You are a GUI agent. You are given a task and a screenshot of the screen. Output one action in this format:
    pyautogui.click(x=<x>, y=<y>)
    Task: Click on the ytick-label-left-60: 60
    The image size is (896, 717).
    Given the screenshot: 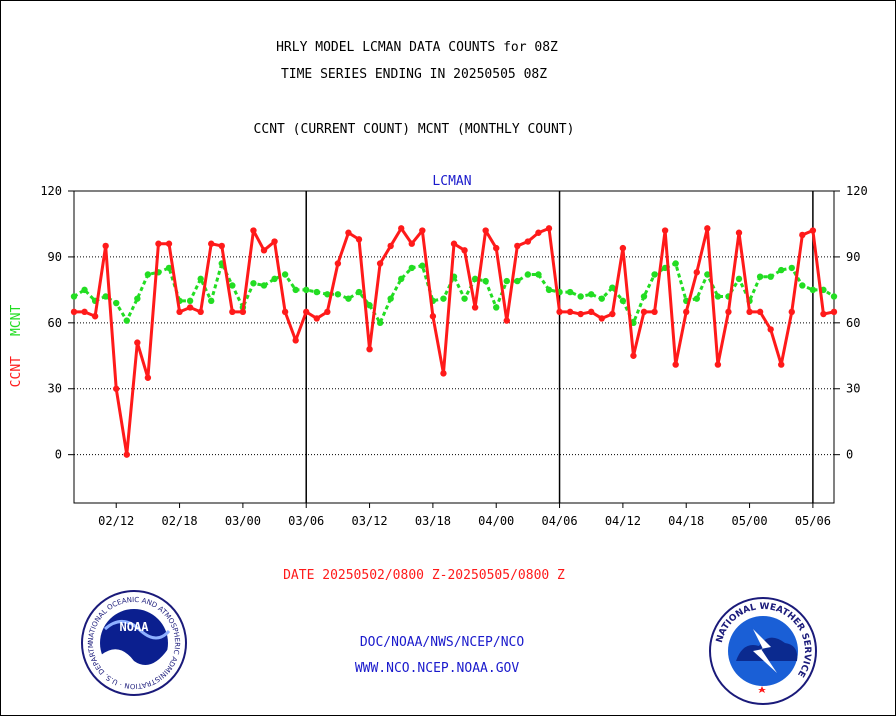 What is the action you would take?
    pyautogui.click(x=55, y=323)
    